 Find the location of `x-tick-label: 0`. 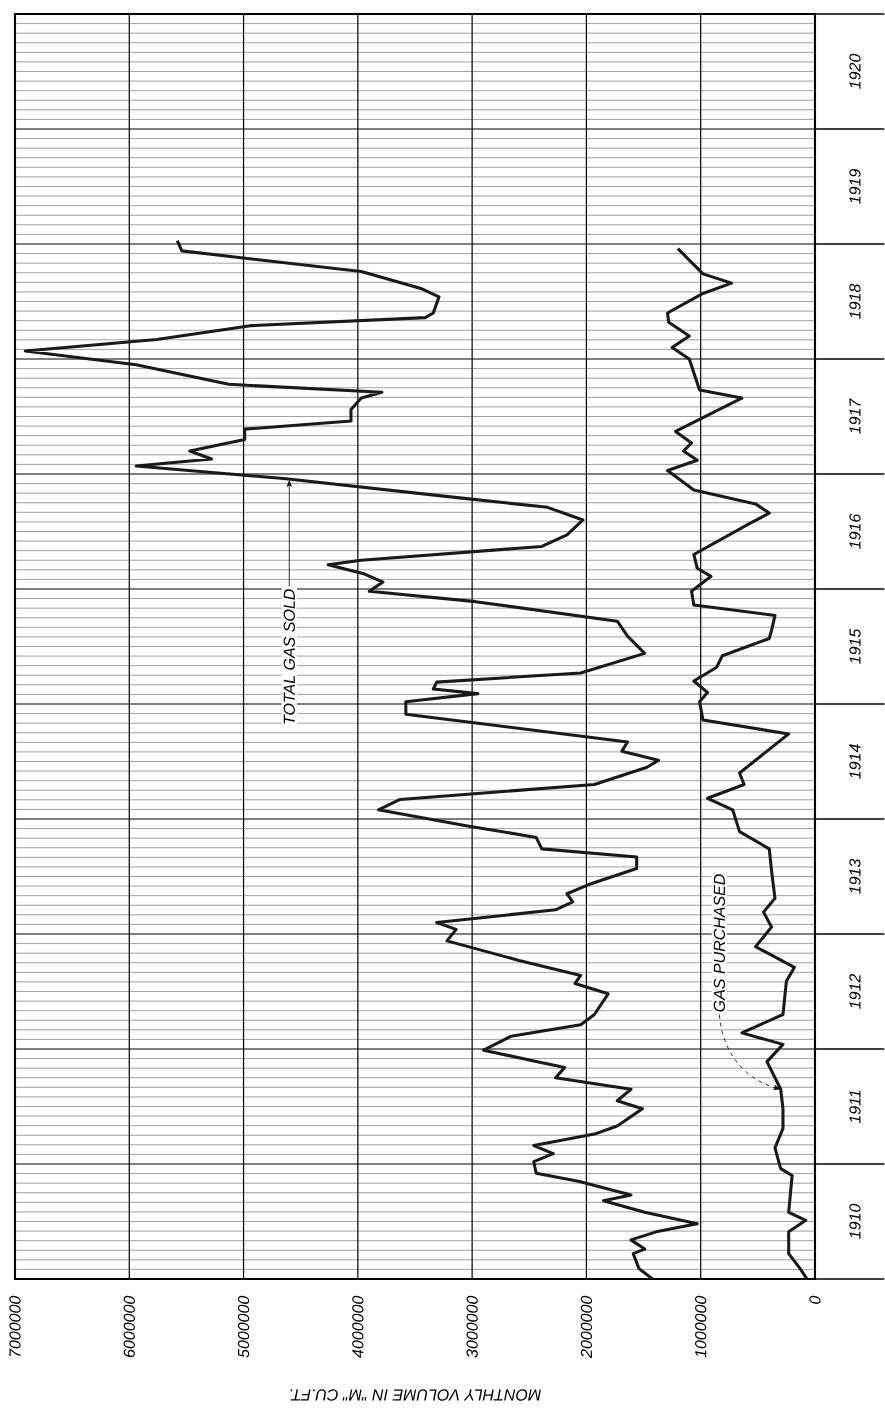

x-tick-label: 0 is located at coordinates (815, 1299).